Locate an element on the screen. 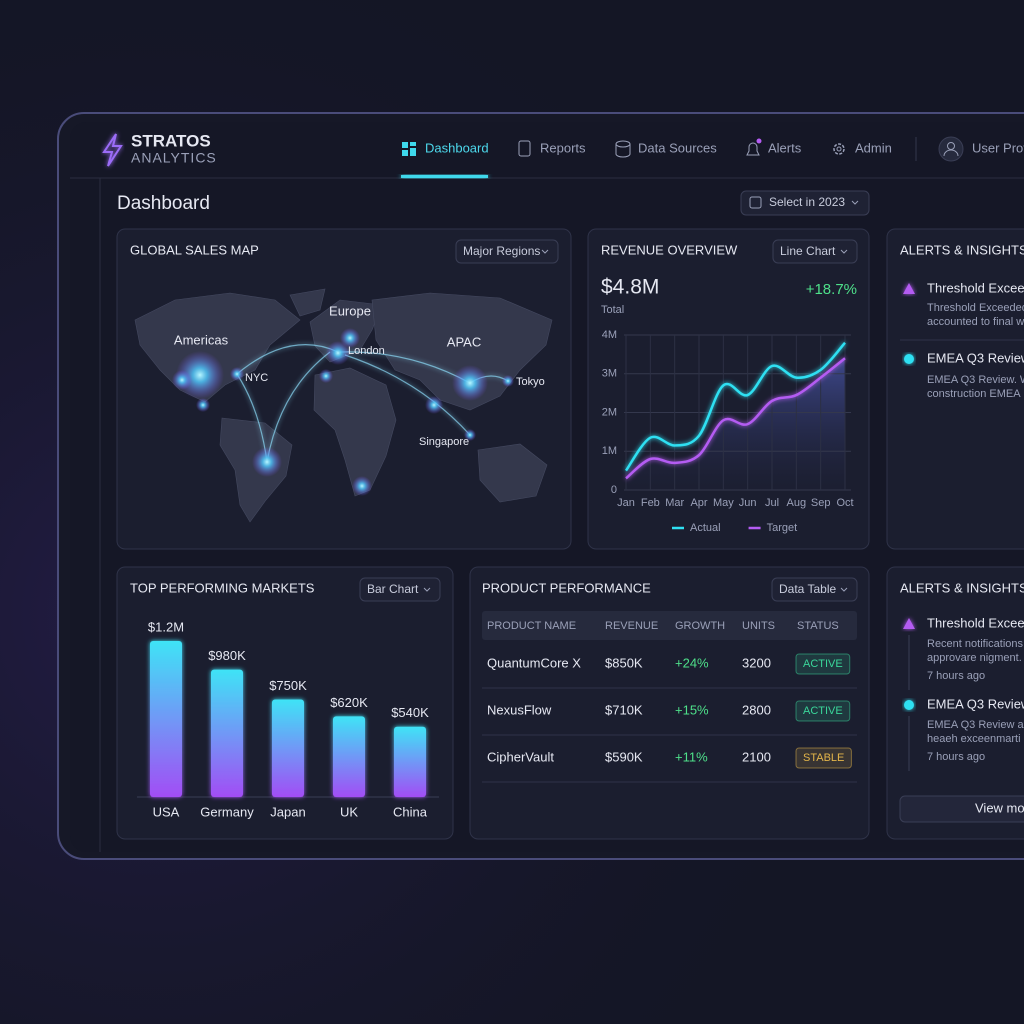  period-label: Select in 2023 is located at coordinates (807, 202).